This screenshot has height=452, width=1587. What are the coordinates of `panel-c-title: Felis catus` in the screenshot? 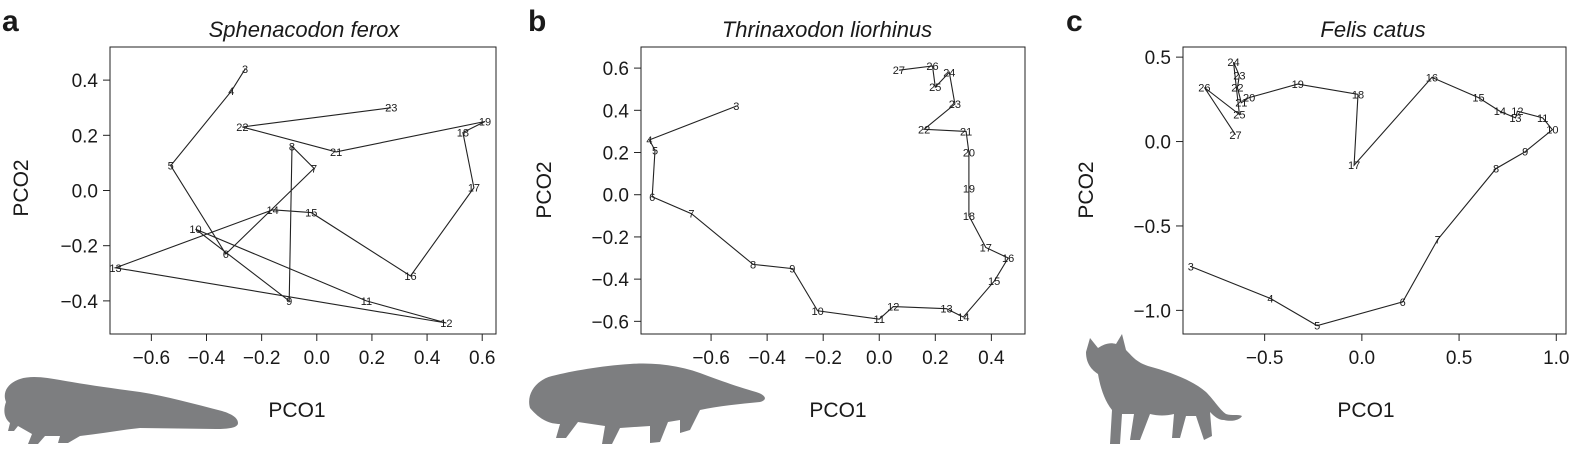 It's located at (1372, 29).